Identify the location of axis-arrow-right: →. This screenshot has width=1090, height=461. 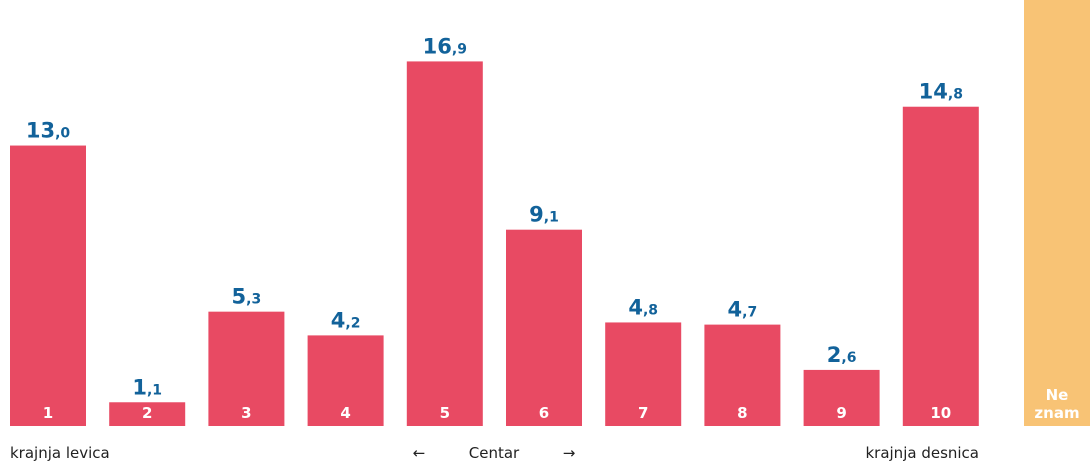
(569, 452).